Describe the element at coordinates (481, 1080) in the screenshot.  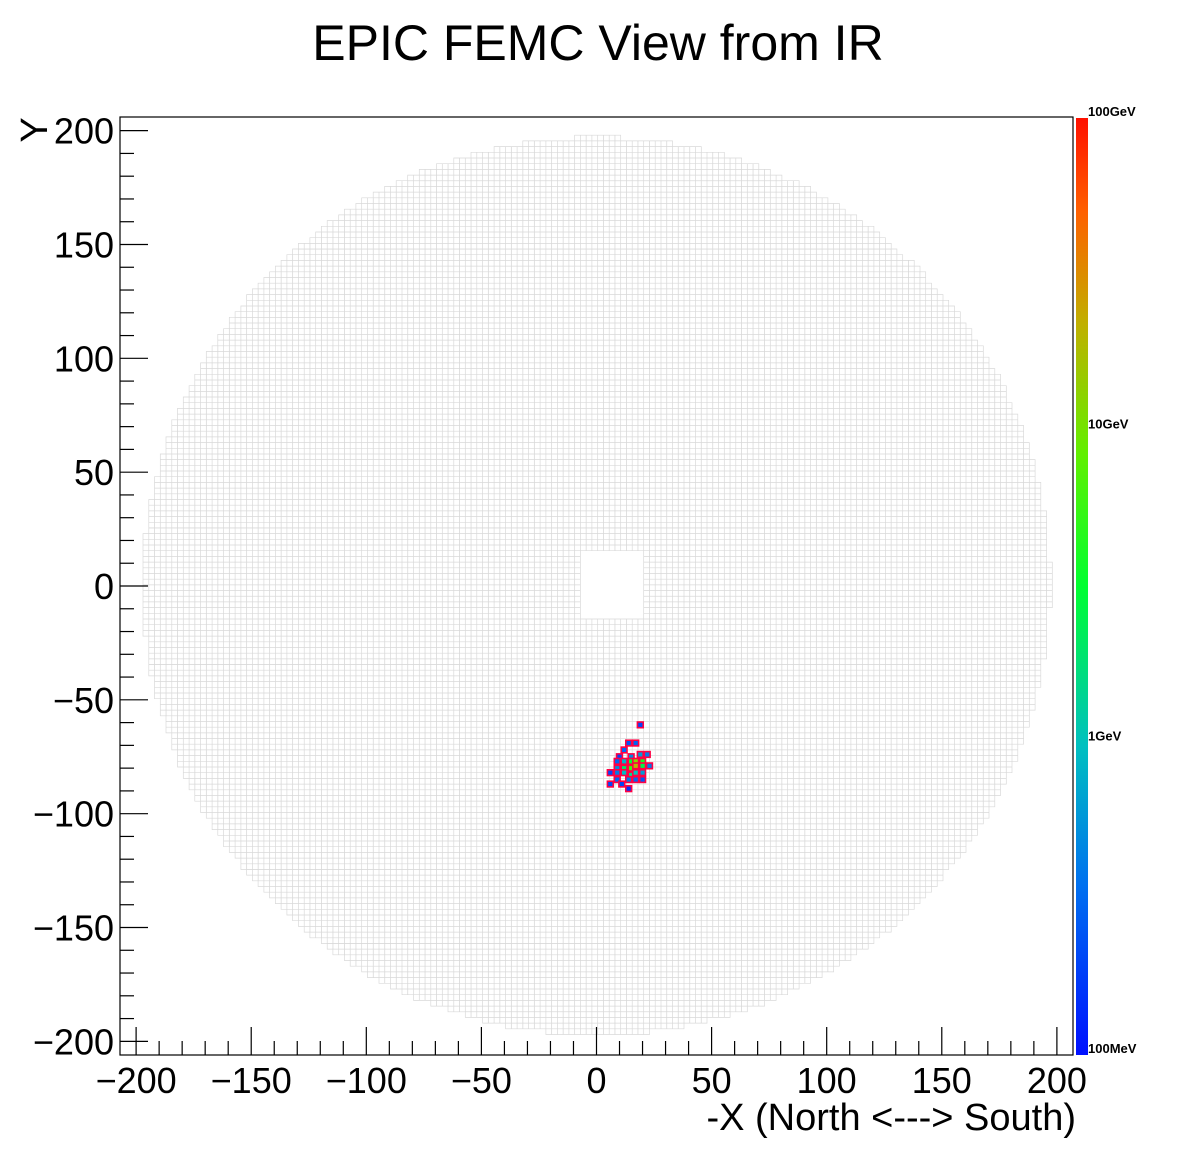
I see `x-tick-label: −50` at that location.